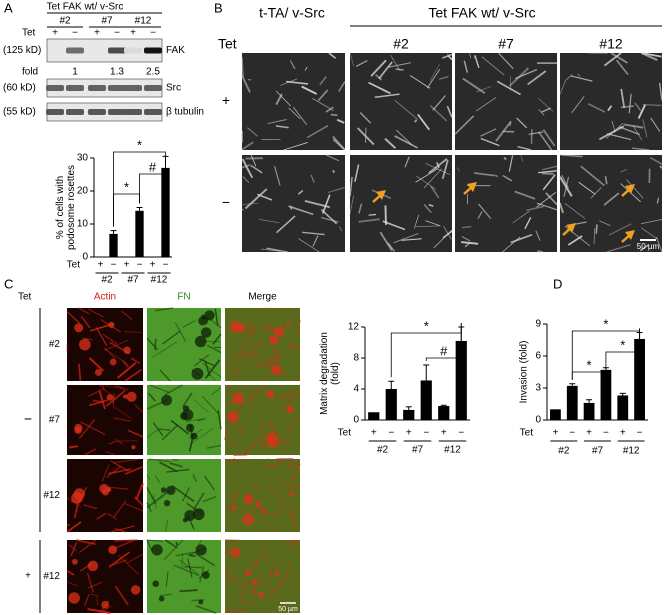 This screenshot has height=615, width=664. I want to click on y-tick-label: 12, so click(354, 327).